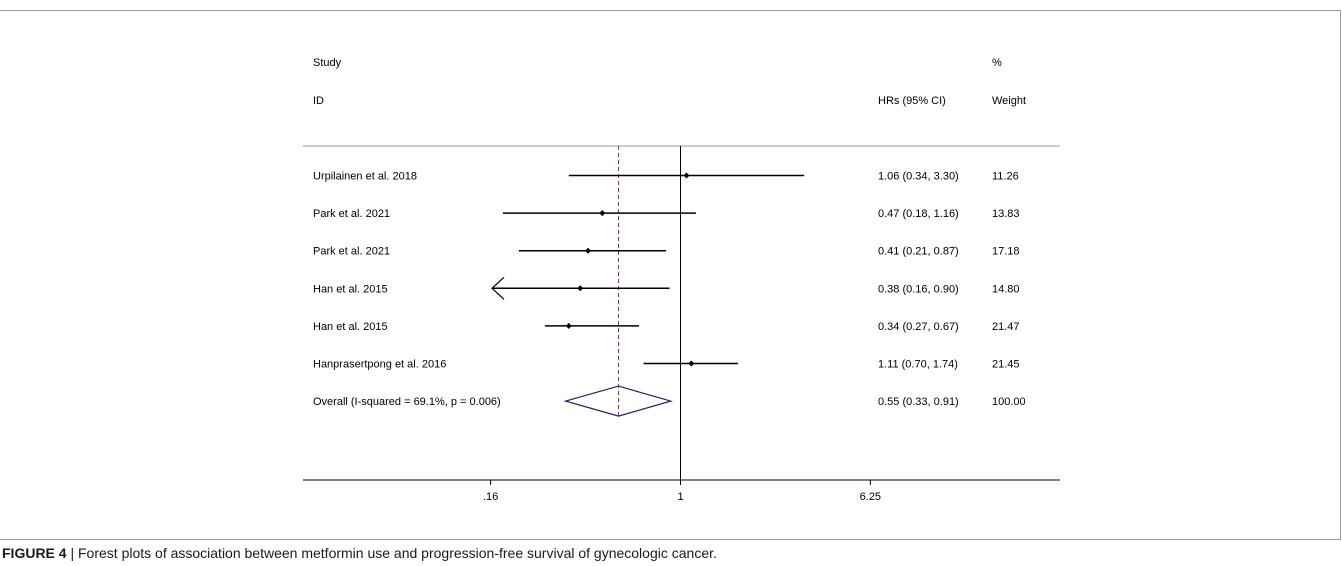 The height and width of the screenshot is (566, 1342). Describe the element at coordinates (618, 401) in the screenshot. I see `overall-diamond` at that location.